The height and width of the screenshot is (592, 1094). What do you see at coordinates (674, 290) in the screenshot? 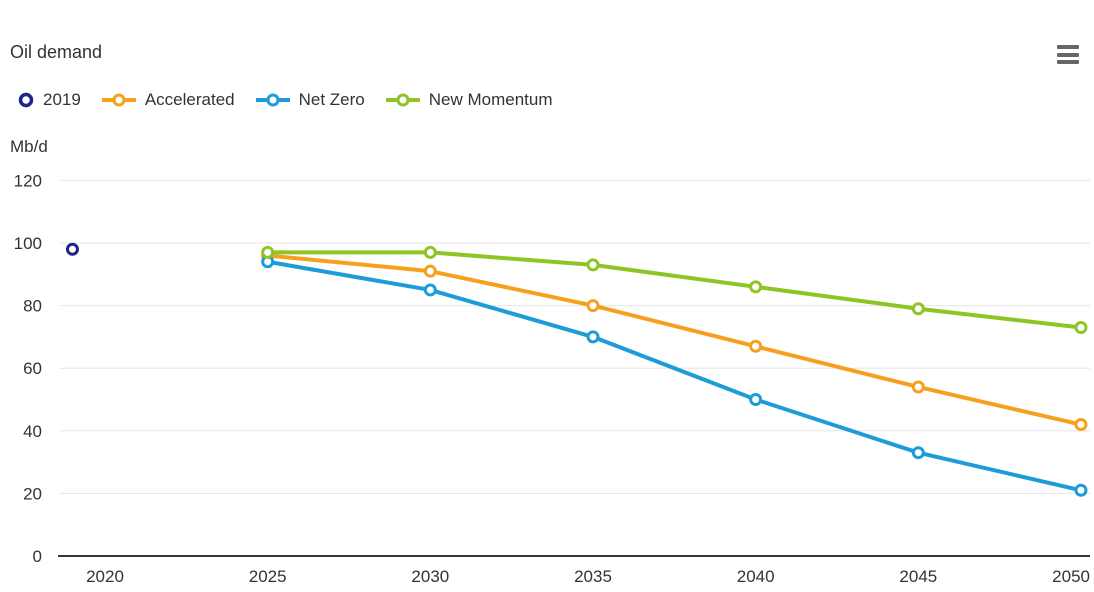
I see `series-line-new-momentum` at bounding box center [674, 290].